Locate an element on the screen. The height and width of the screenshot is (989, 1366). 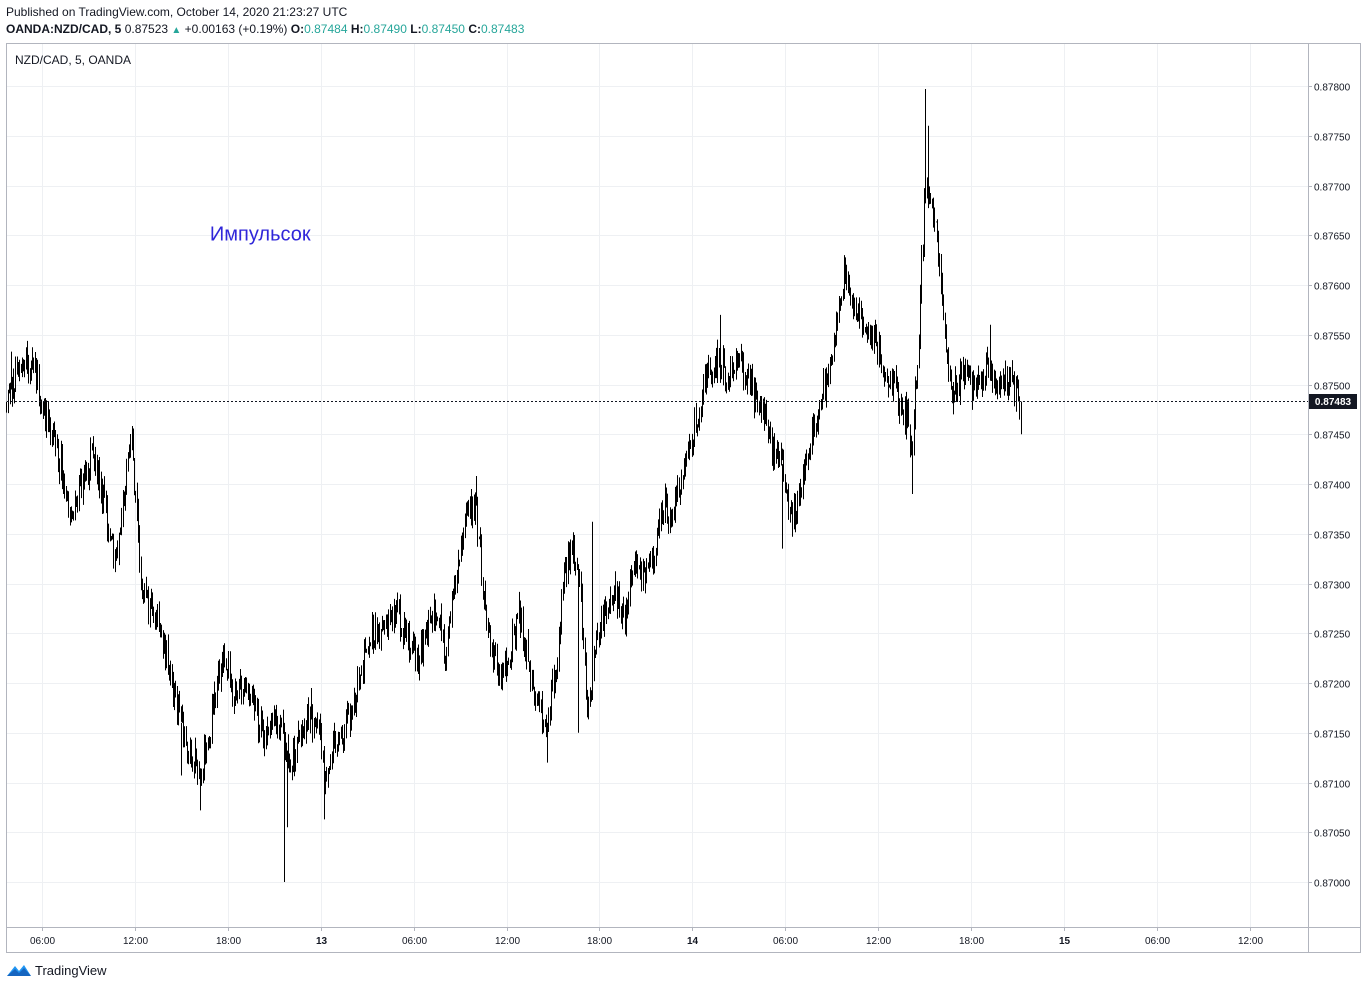
last-price: 0.87523 is located at coordinates (146, 29).